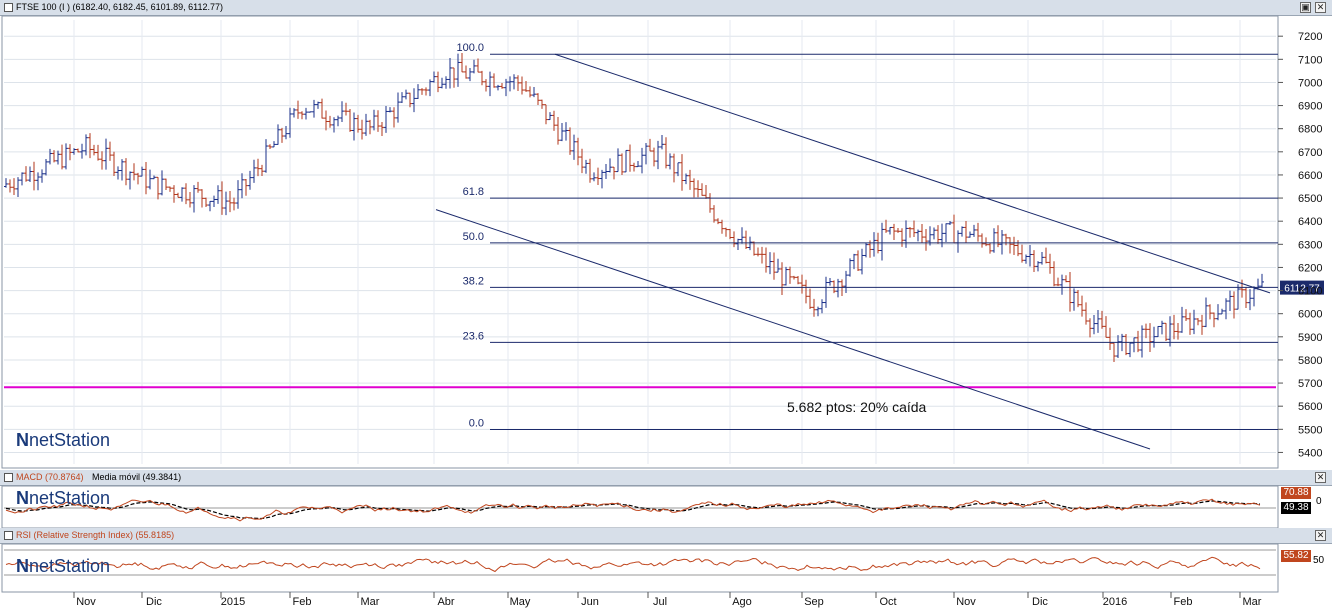  Describe the element at coordinates (1115, 602) in the screenshot. I see `x-tick-label: 2016` at that location.